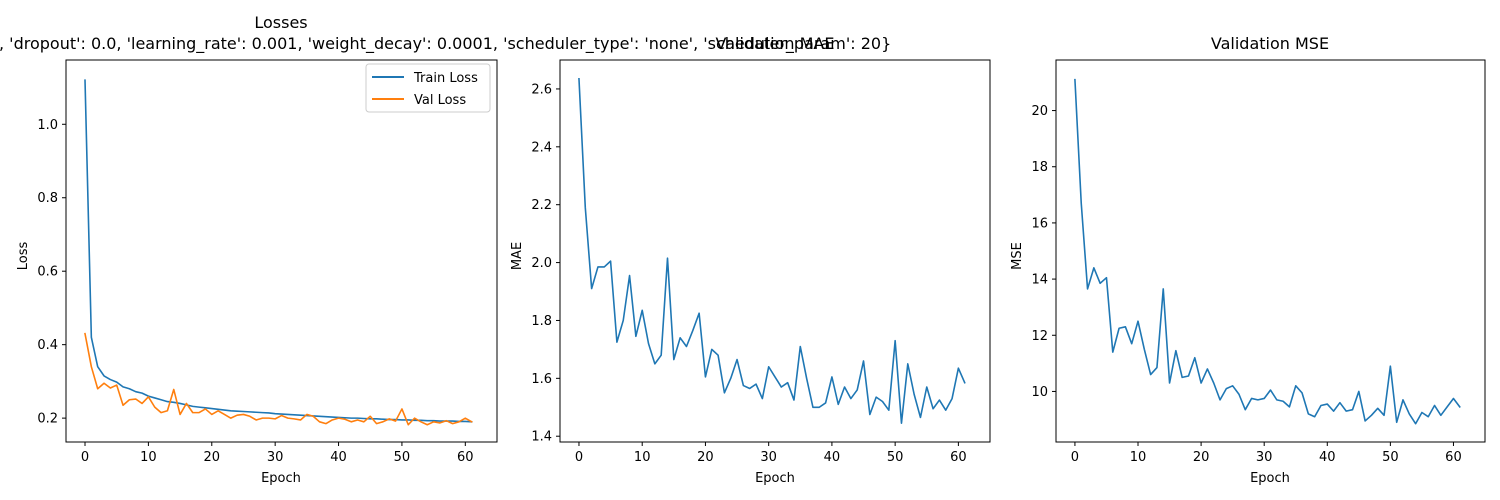 The width and height of the screenshot is (1500, 500). Describe the element at coordinates (541, 89) in the screenshot. I see `mae-ytick-label: 2.6` at that location.